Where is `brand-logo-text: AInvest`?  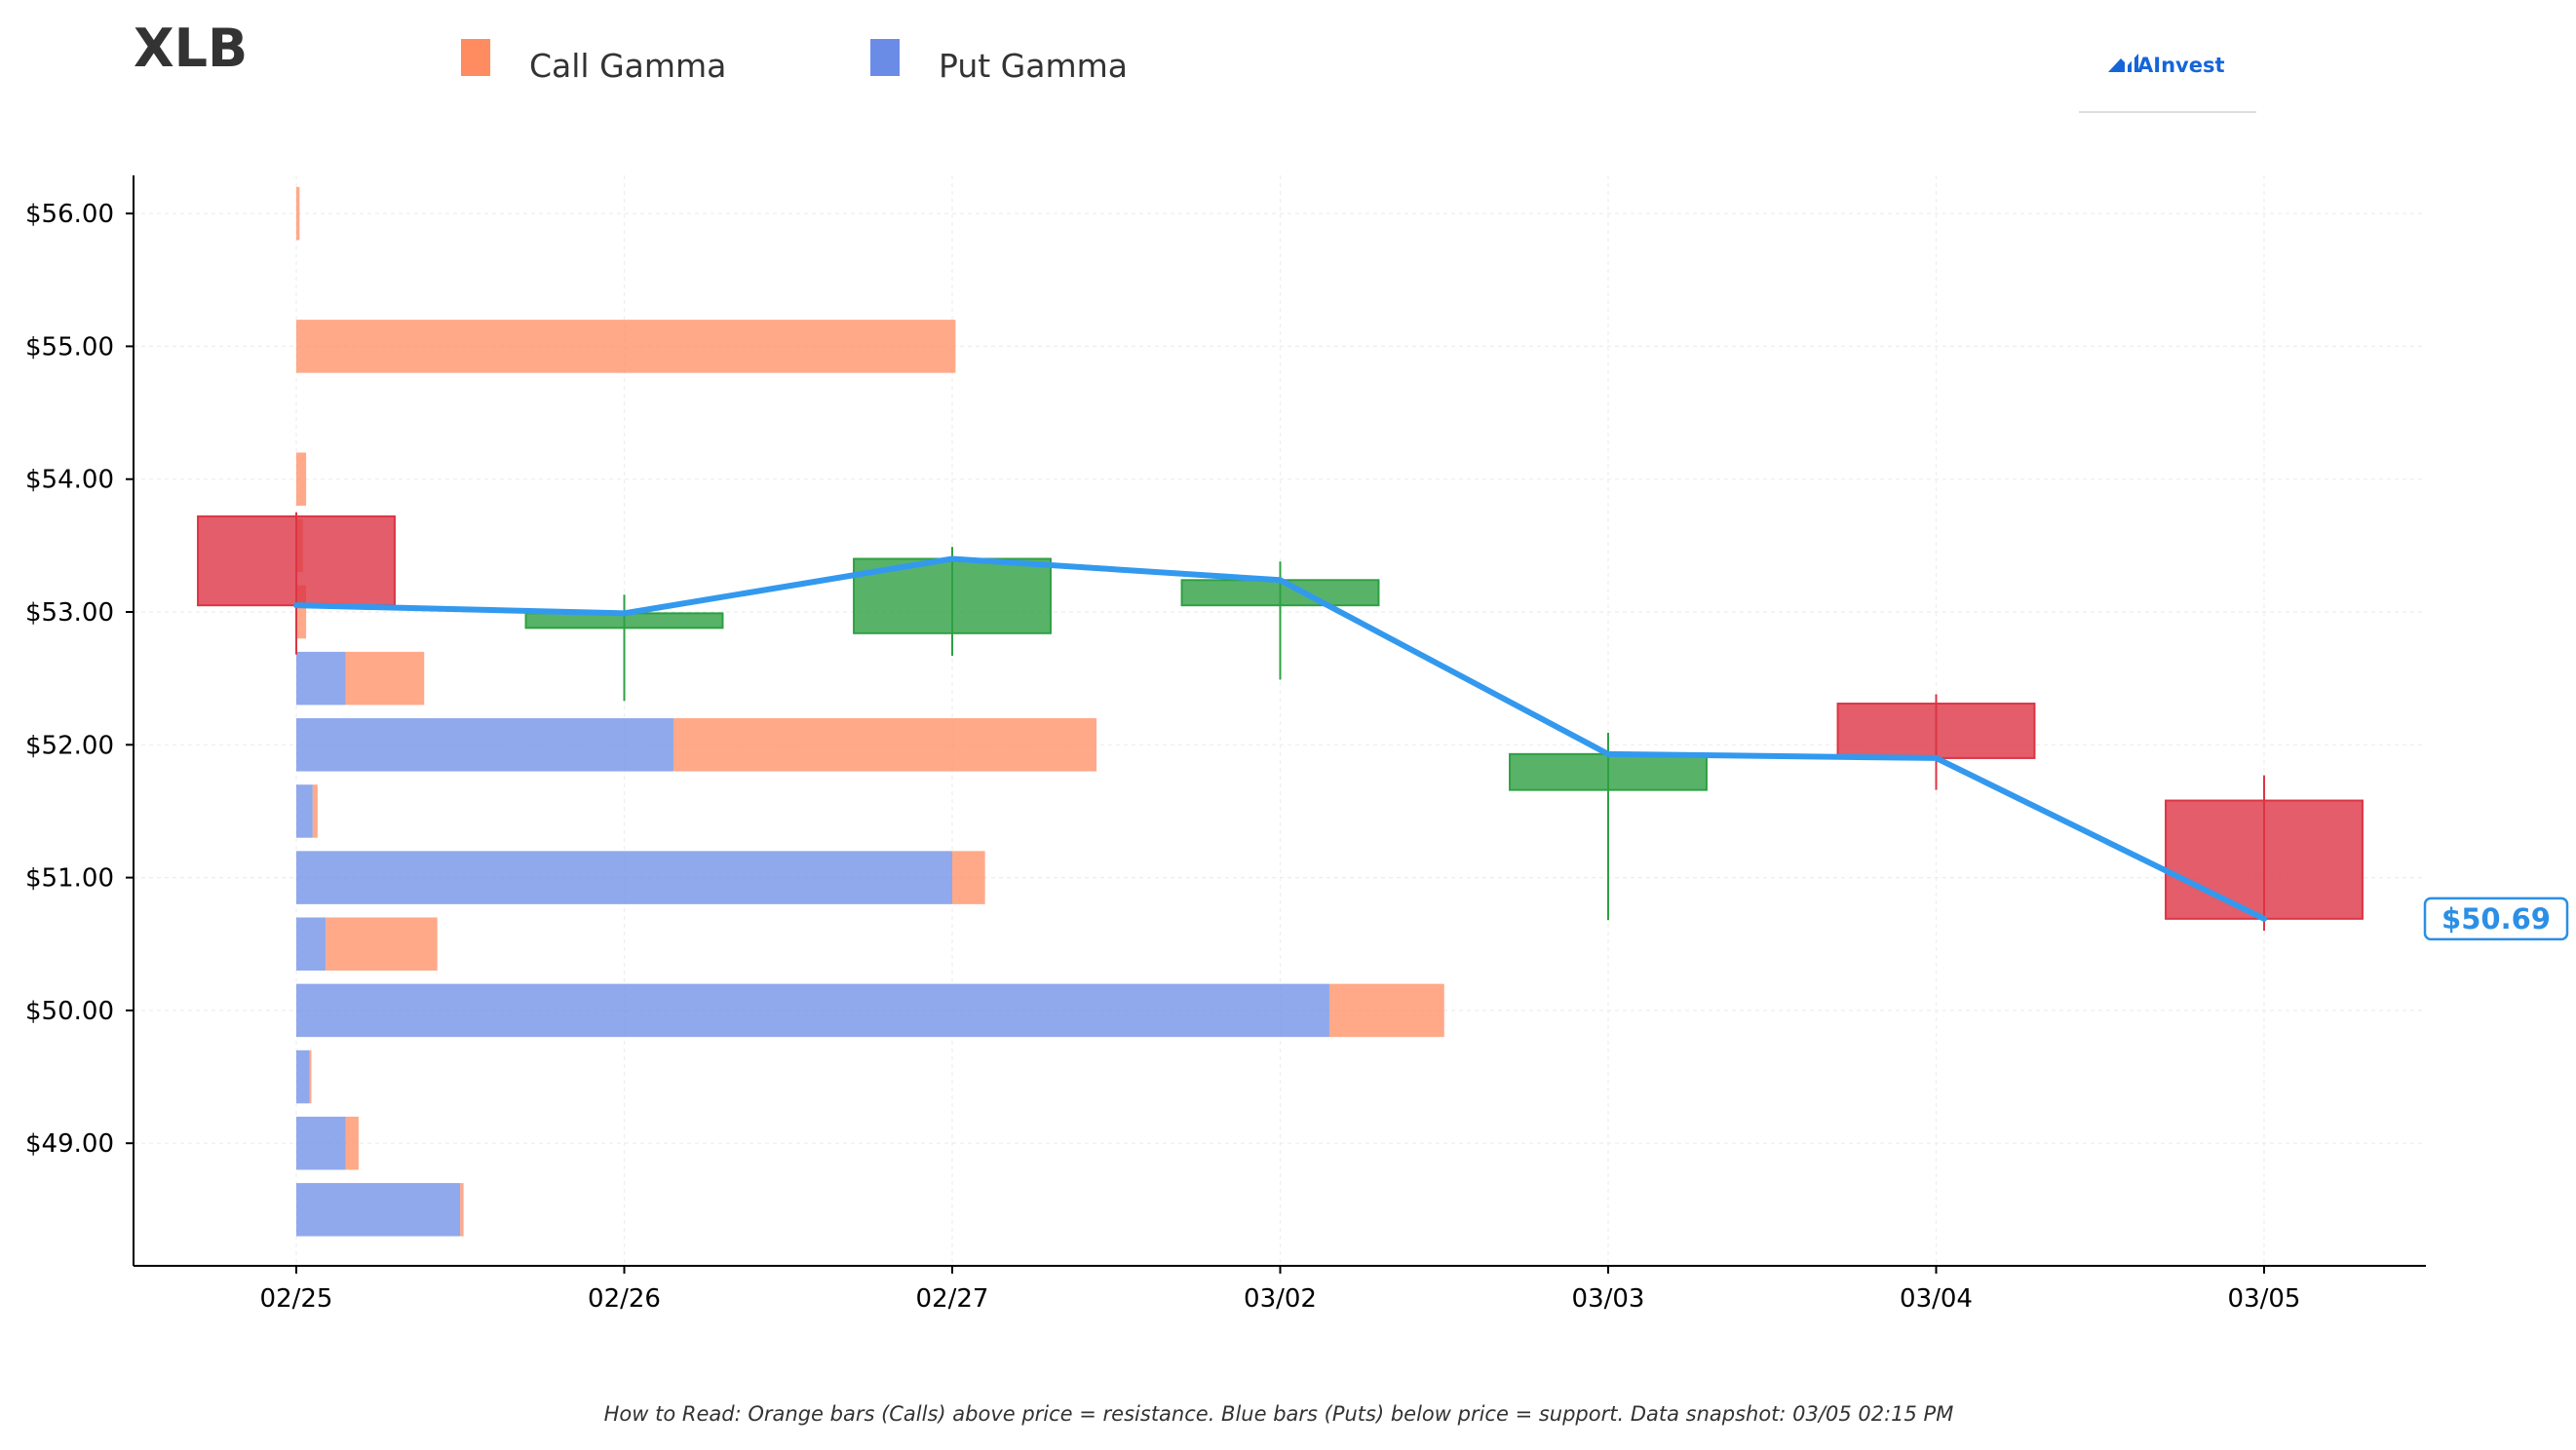
brand-logo-text: AInvest is located at coordinates (2181, 65).